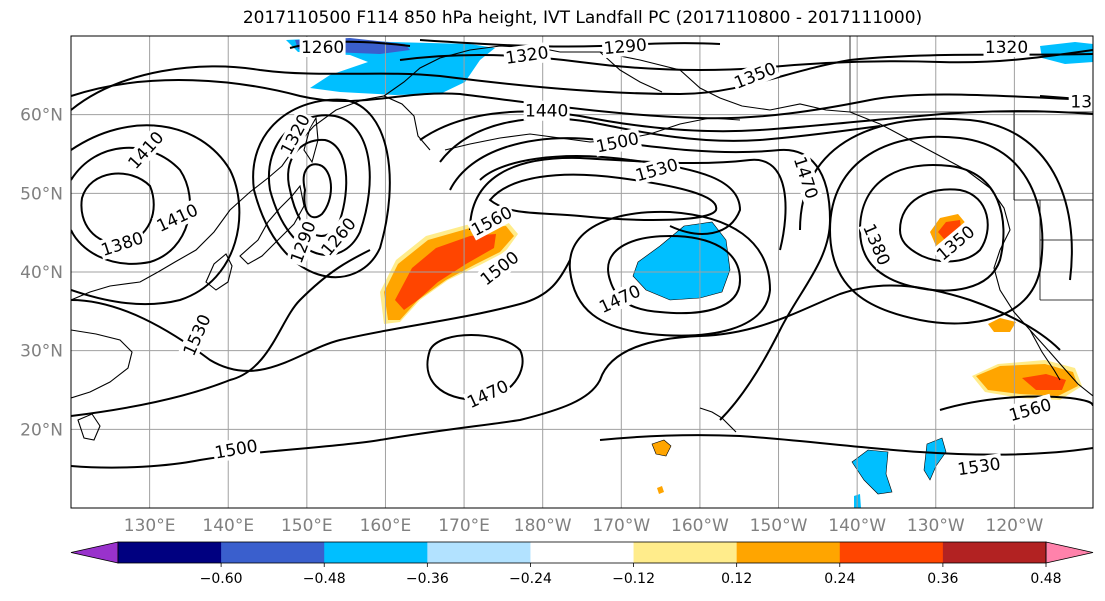 This screenshot has width=1105, height=601. I want to click on colorbar-tick-label: −0.60, so click(221, 579).